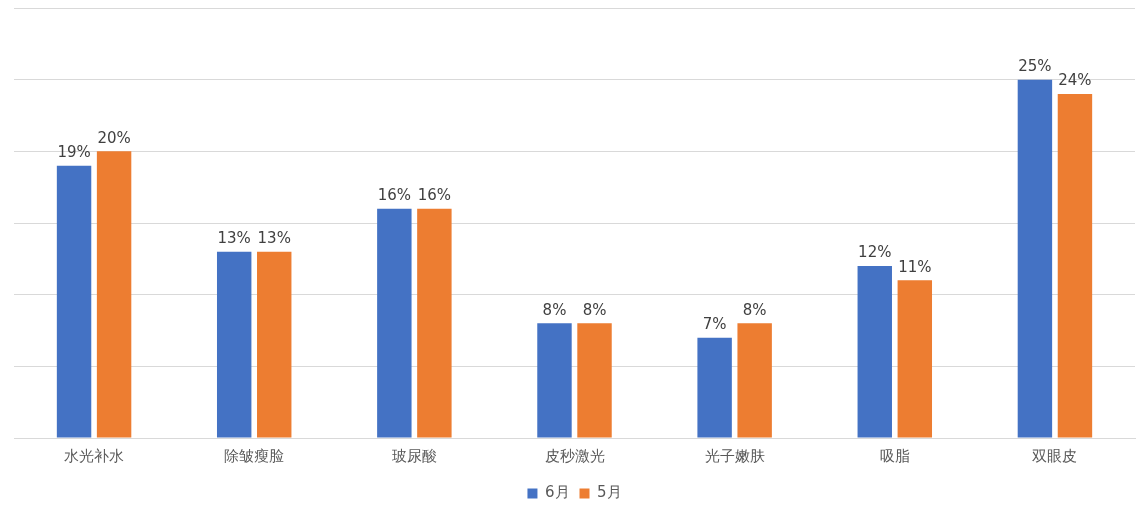 The width and height of the screenshot is (1143, 517). I want to click on x-tick-label: 水光补水, so click(94, 455).